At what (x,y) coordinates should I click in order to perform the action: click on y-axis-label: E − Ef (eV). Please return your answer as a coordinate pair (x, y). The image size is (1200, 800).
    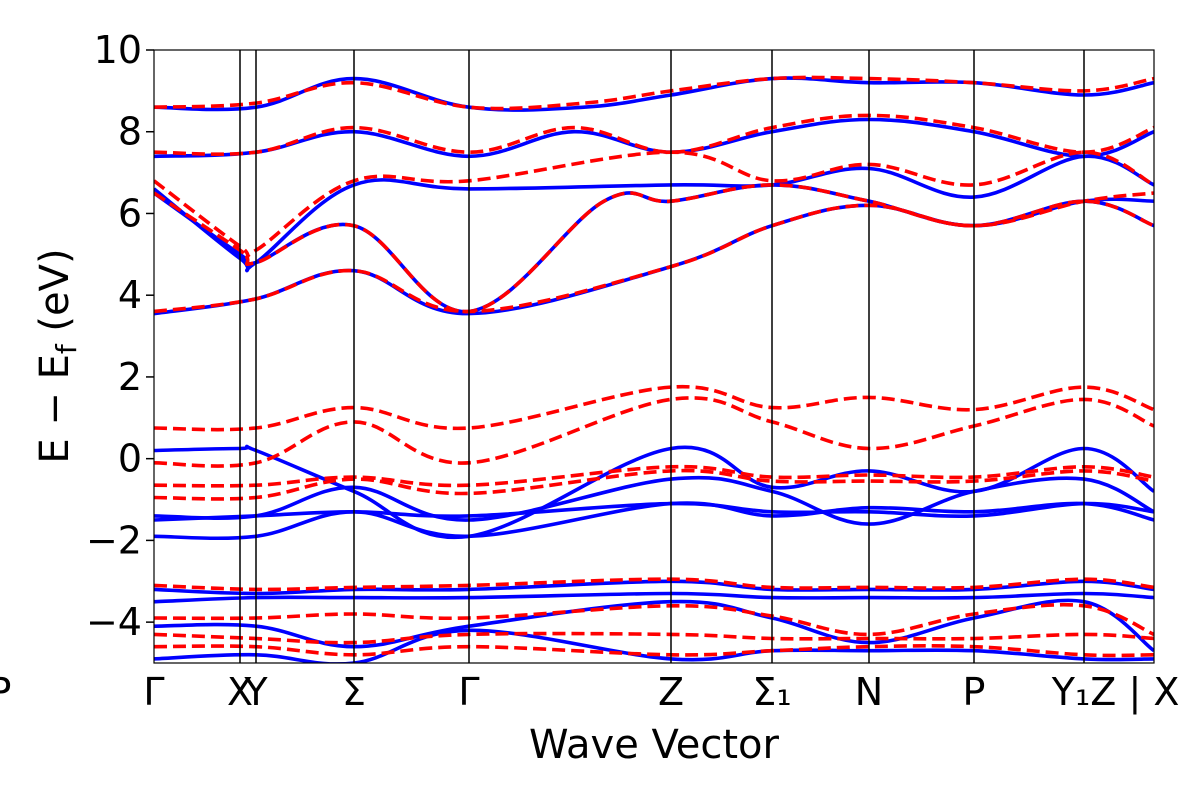
    Looking at the image, I should click on (57, 355).